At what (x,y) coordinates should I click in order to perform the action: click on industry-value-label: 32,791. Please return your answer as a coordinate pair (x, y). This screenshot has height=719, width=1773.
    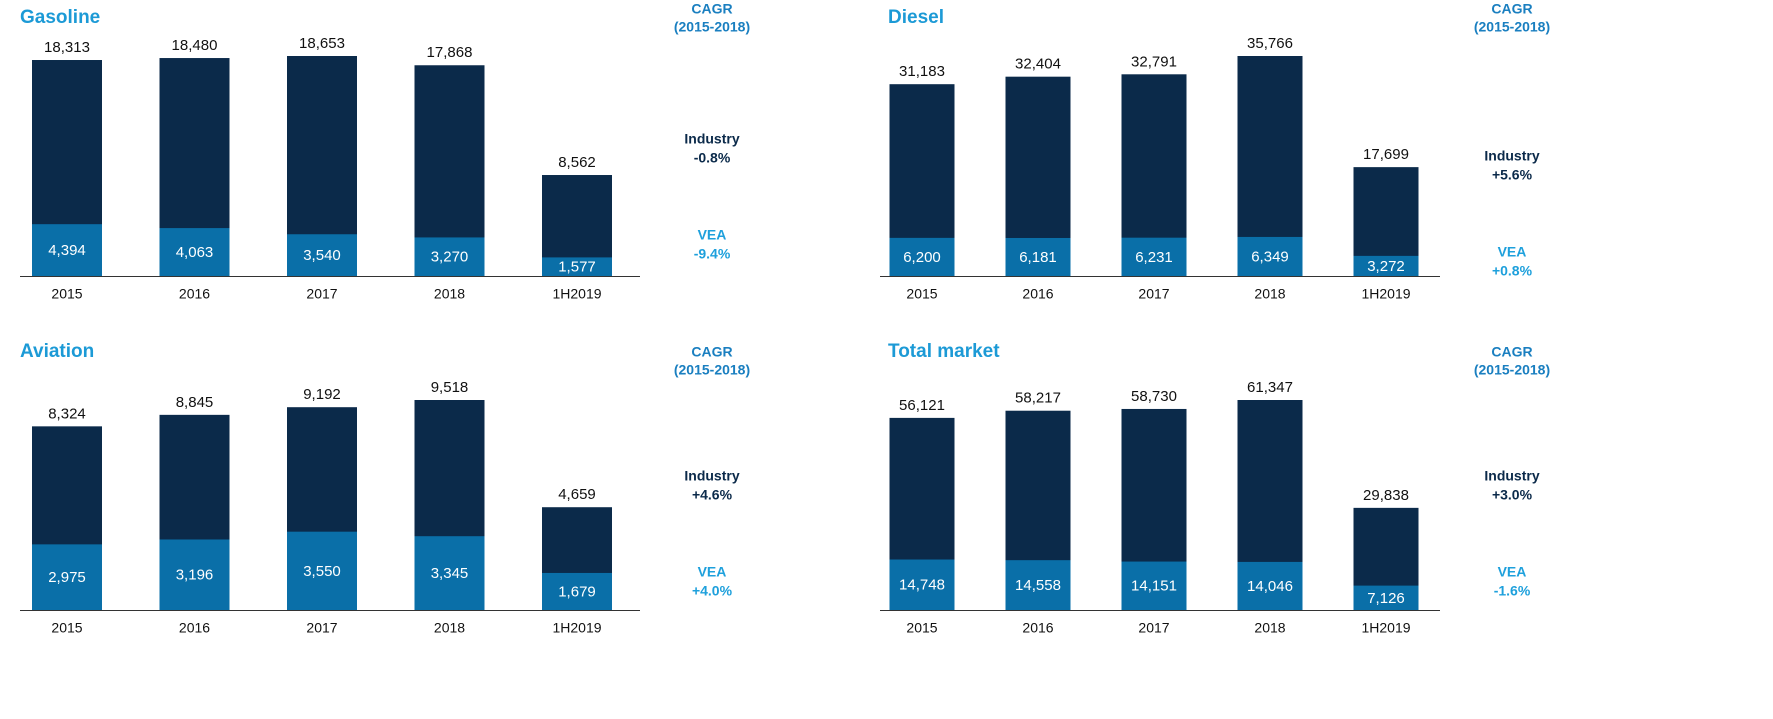
    Looking at the image, I should click on (1154, 61).